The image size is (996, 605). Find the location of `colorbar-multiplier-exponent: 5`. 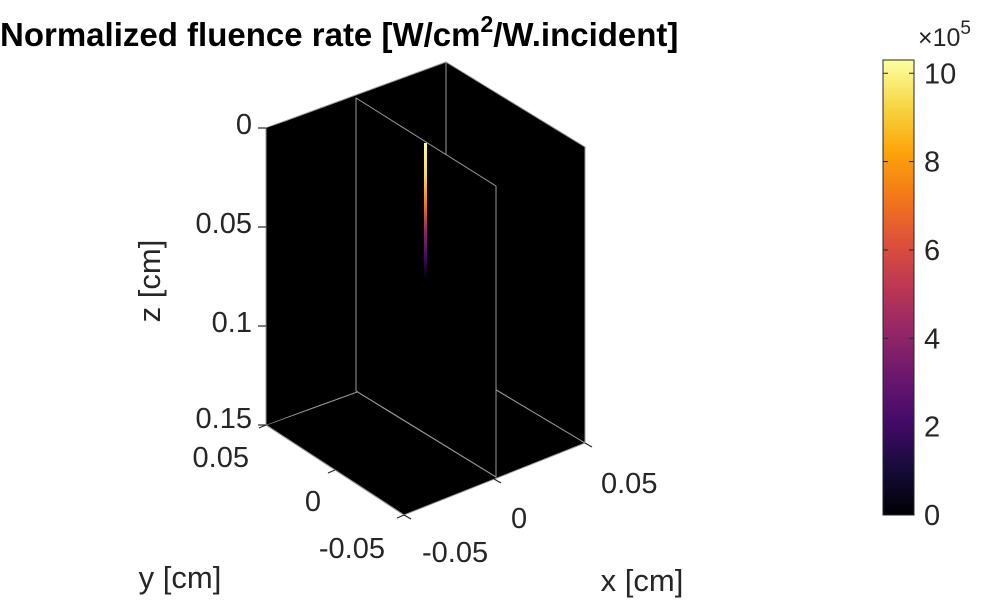

colorbar-multiplier-exponent: 5 is located at coordinates (965, 28).